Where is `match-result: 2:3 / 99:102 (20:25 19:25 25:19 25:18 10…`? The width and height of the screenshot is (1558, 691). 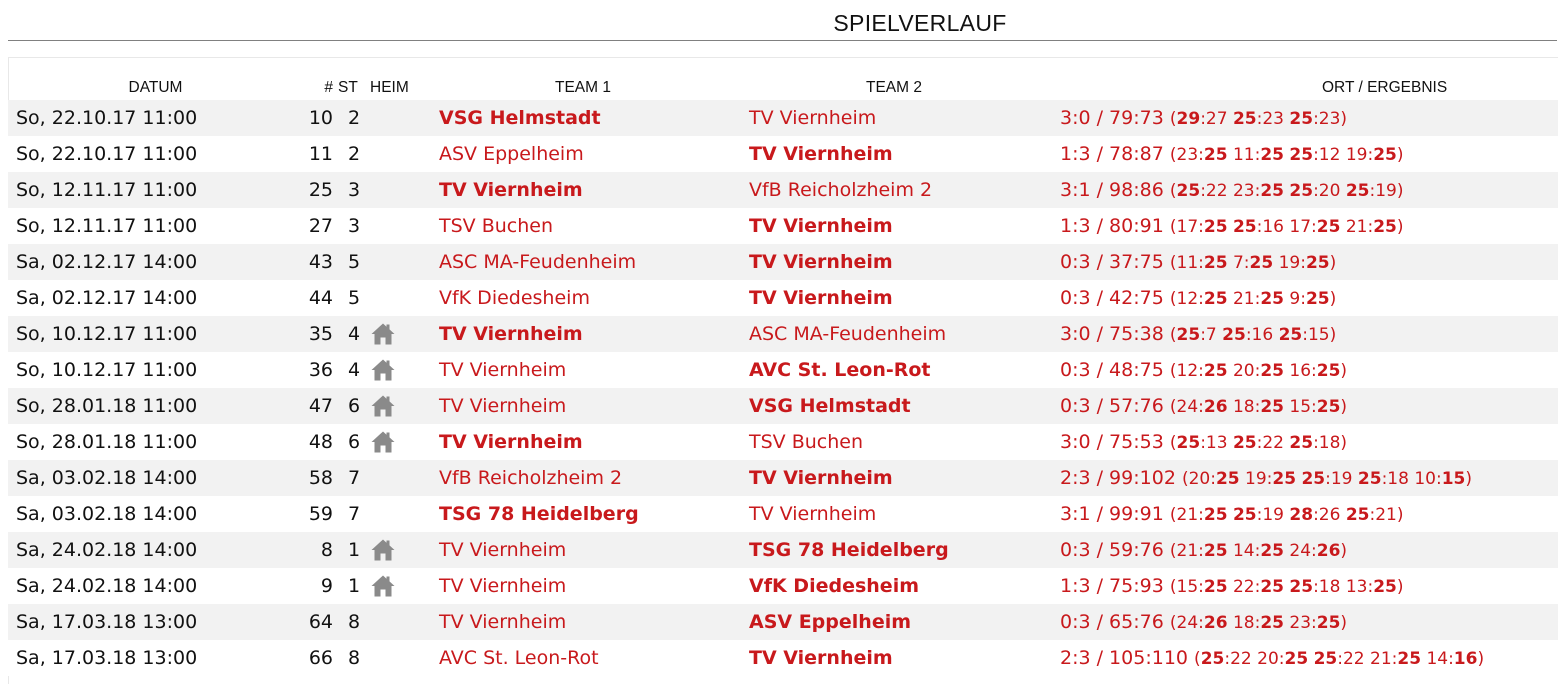 match-result: 2:3 / 99:102 (20:25 19:25 25:19 25:18 10… is located at coordinates (1309, 478).